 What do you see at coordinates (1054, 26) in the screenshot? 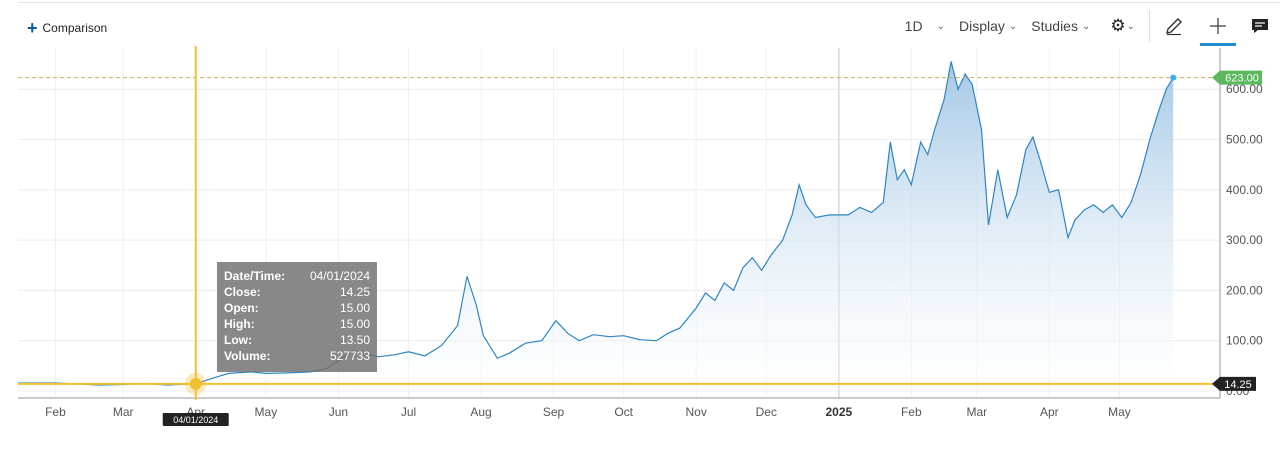
I see `studies-label: Studies` at bounding box center [1054, 26].